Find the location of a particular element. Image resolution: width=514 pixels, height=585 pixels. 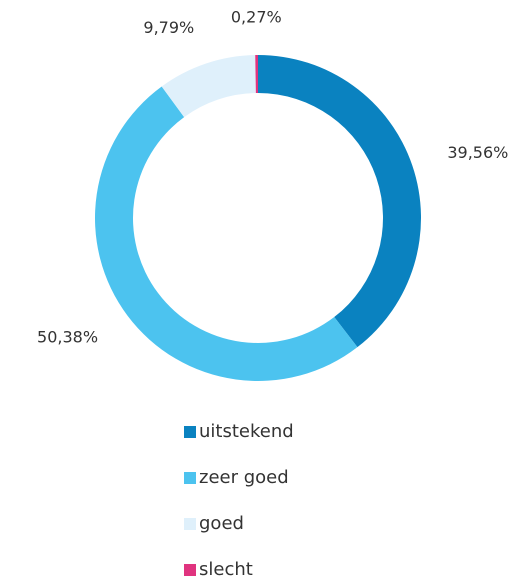

legend-label: uitstekend is located at coordinates (246, 431).